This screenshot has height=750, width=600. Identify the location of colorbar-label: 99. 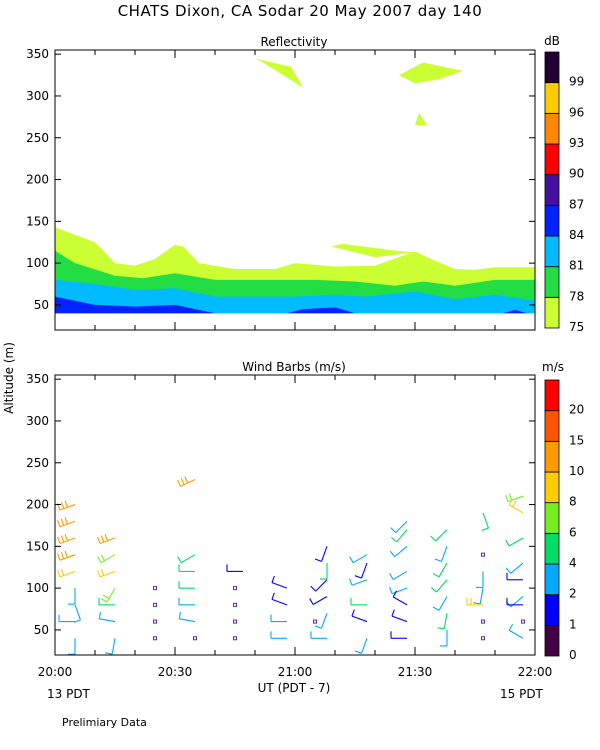
(576, 82).